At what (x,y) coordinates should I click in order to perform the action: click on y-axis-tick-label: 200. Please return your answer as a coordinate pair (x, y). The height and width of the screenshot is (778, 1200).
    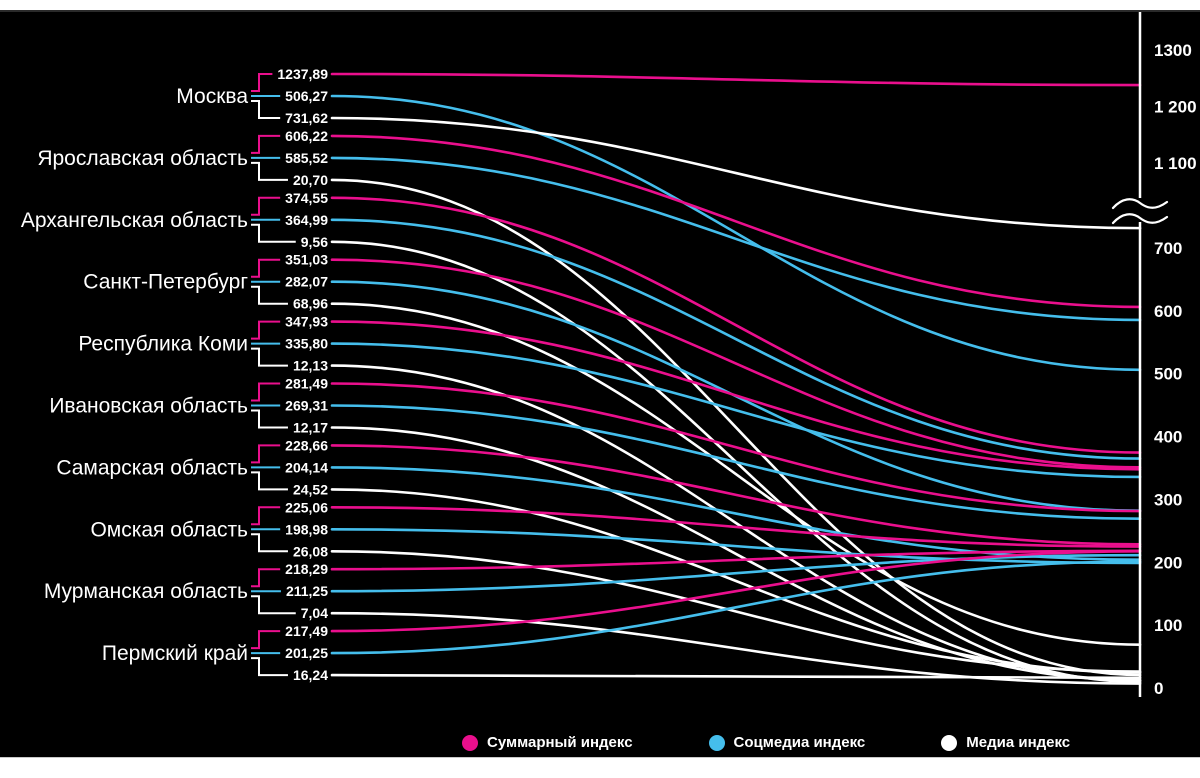
    Looking at the image, I should click on (1168, 562).